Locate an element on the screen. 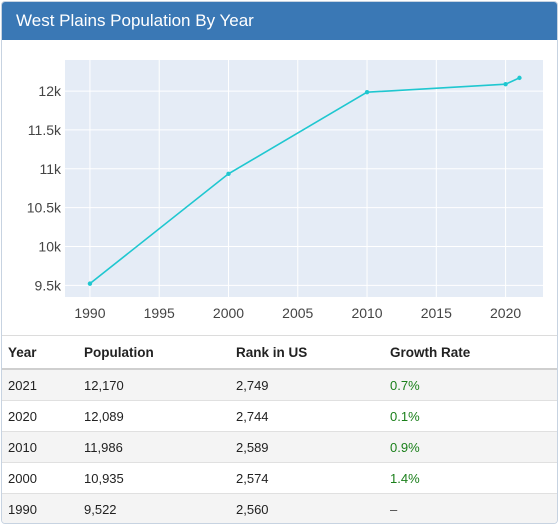  table-row: 1990 9,522 2,560 – is located at coordinates (279, 508).